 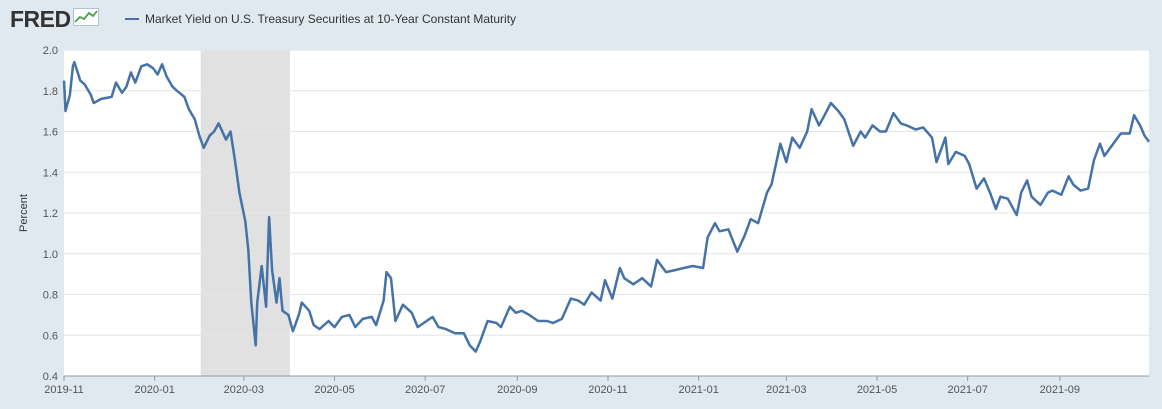 What do you see at coordinates (154, 390) in the screenshot?
I see `x-tick-label: 2020-01` at bounding box center [154, 390].